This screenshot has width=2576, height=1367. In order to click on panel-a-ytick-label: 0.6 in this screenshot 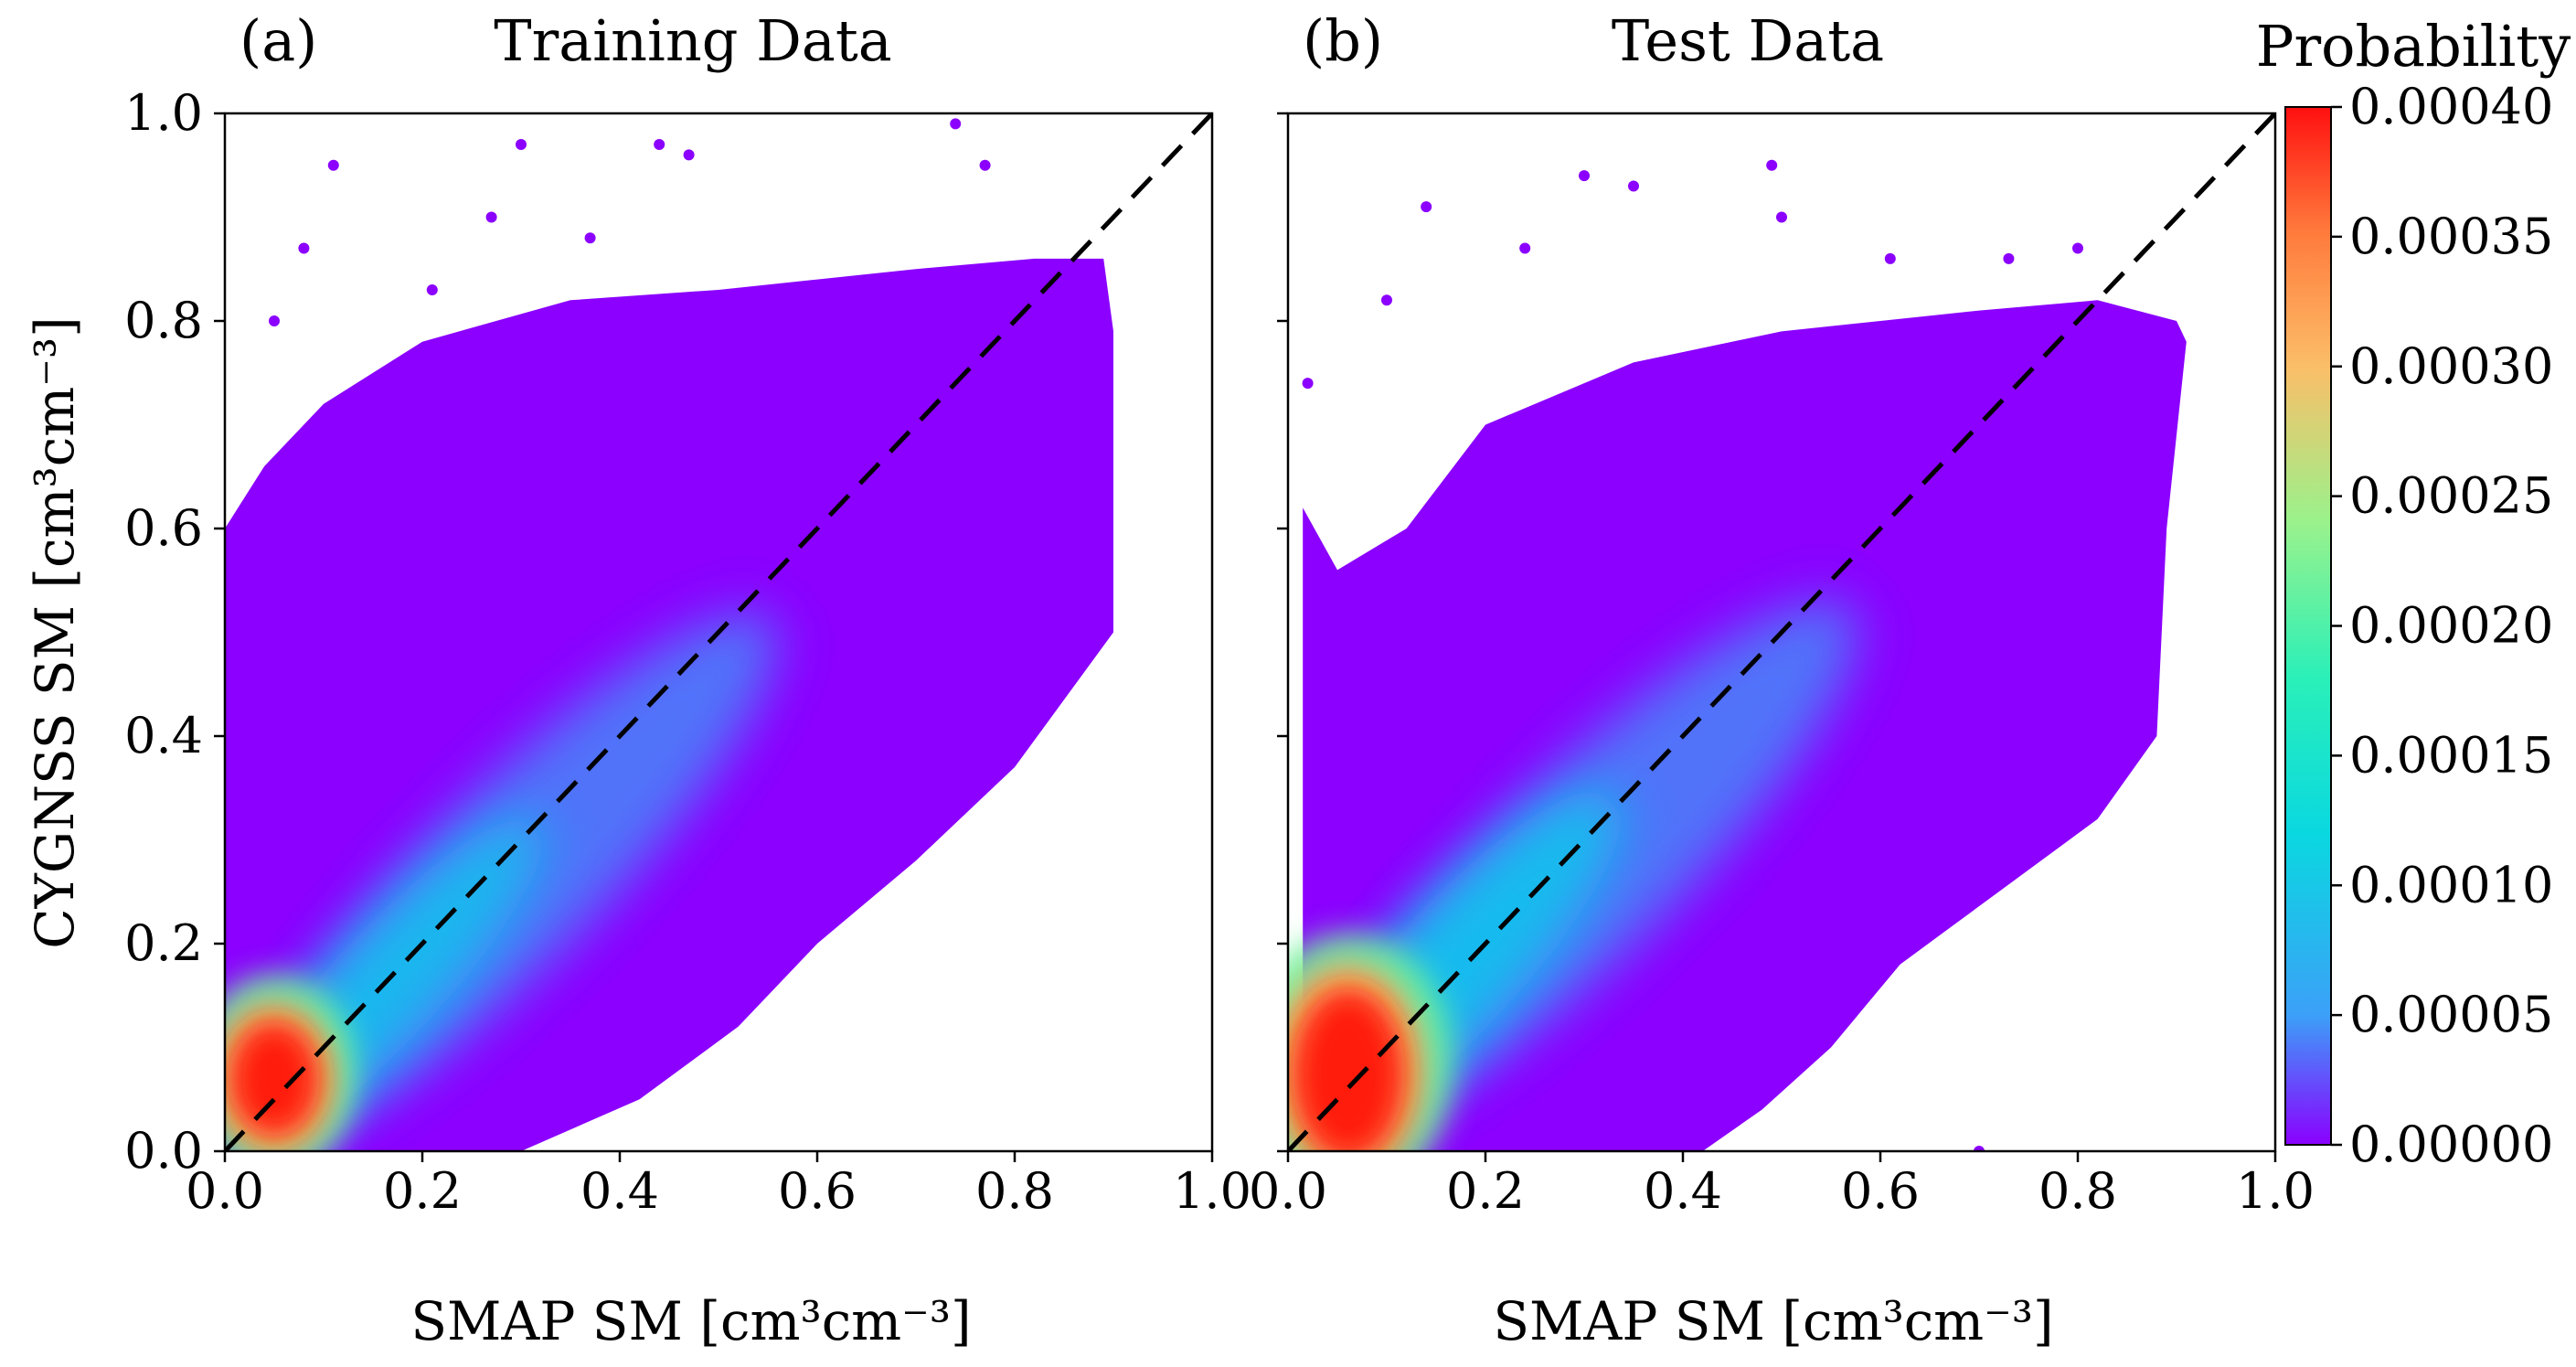, I will do `click(163, 528)`.